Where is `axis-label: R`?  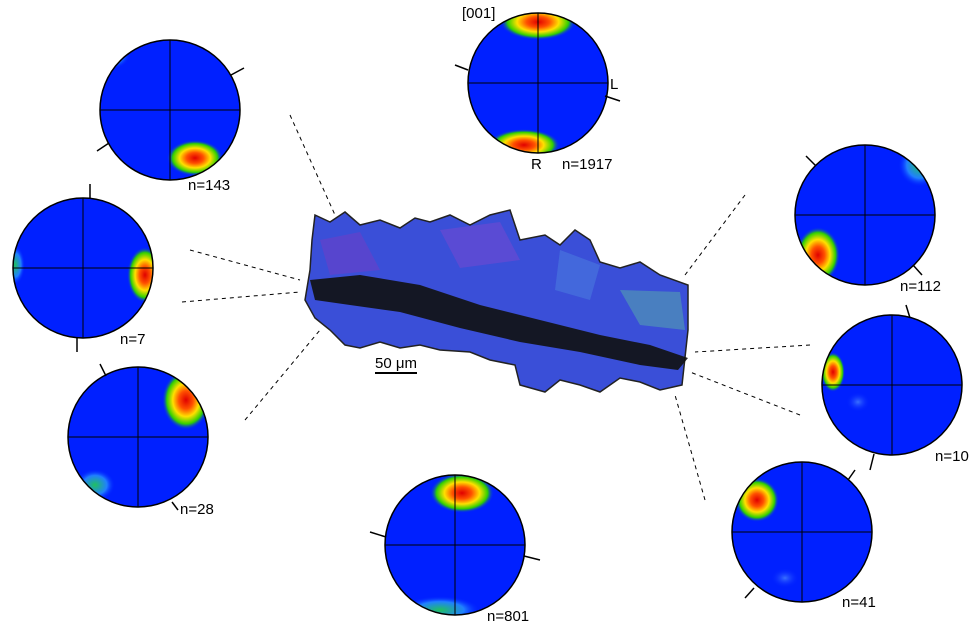
axis-label: R is located at coordinates (536, 164).